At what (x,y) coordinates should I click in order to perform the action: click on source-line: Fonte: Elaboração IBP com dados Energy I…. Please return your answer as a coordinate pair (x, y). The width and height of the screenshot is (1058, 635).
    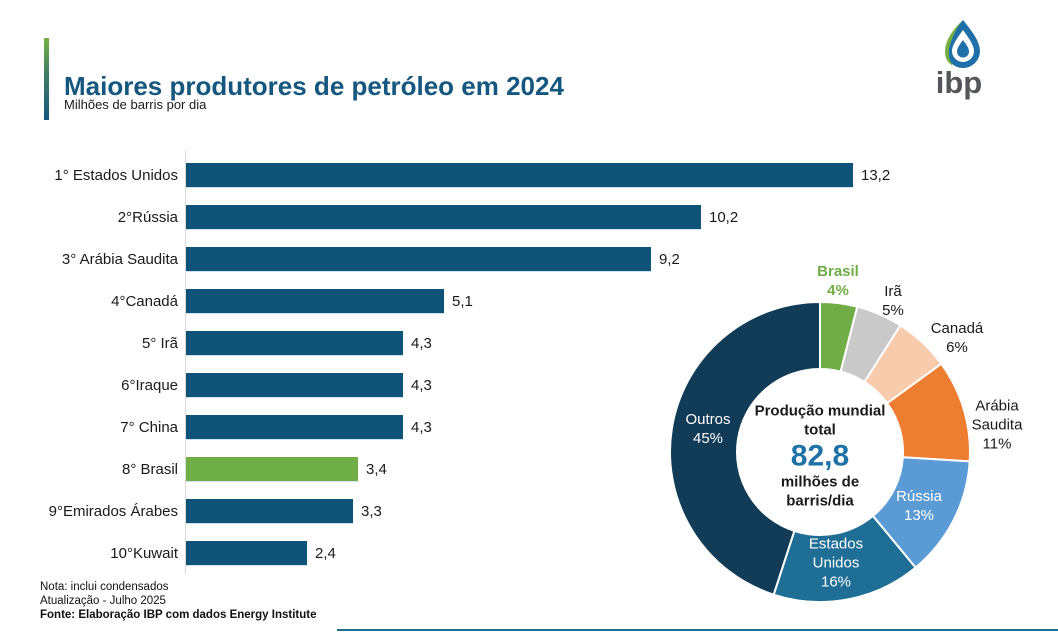
    Looking at the image, I should click on (178, 615).